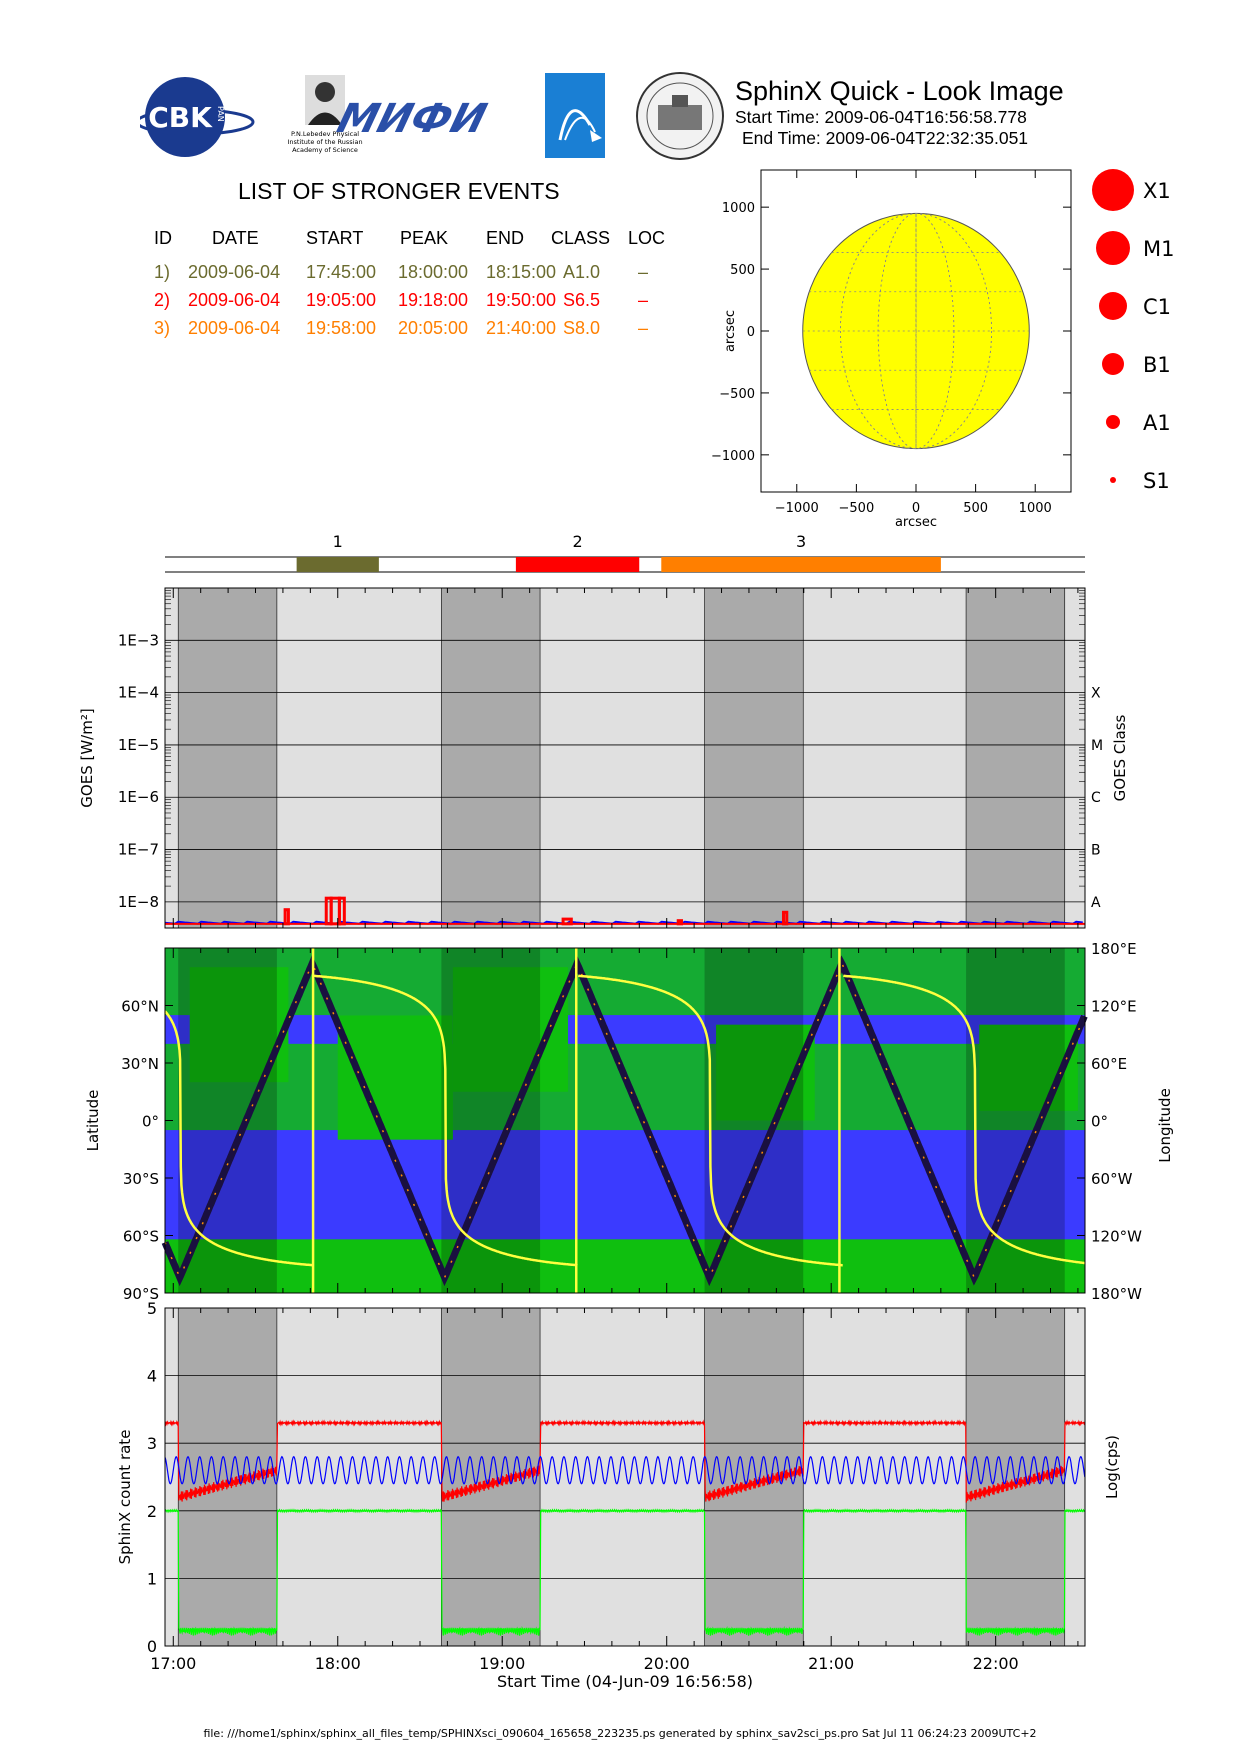 The width and height of the screenshot is (1240, 1754). I want to click on goes-right-axis-label: GOES Class, so click(1120, 757).